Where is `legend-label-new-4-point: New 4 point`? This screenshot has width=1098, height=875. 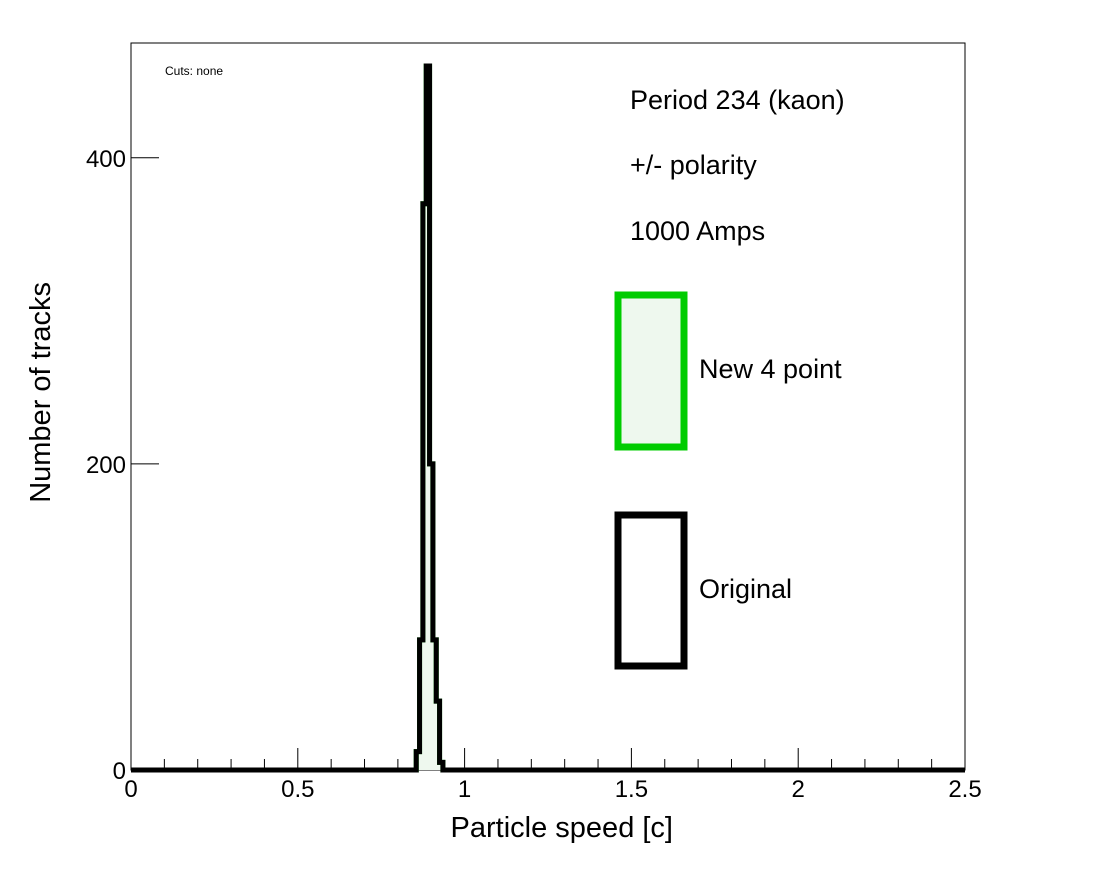 legend-label-new-4-point: New 4 point is located at coordinates (770, 369).